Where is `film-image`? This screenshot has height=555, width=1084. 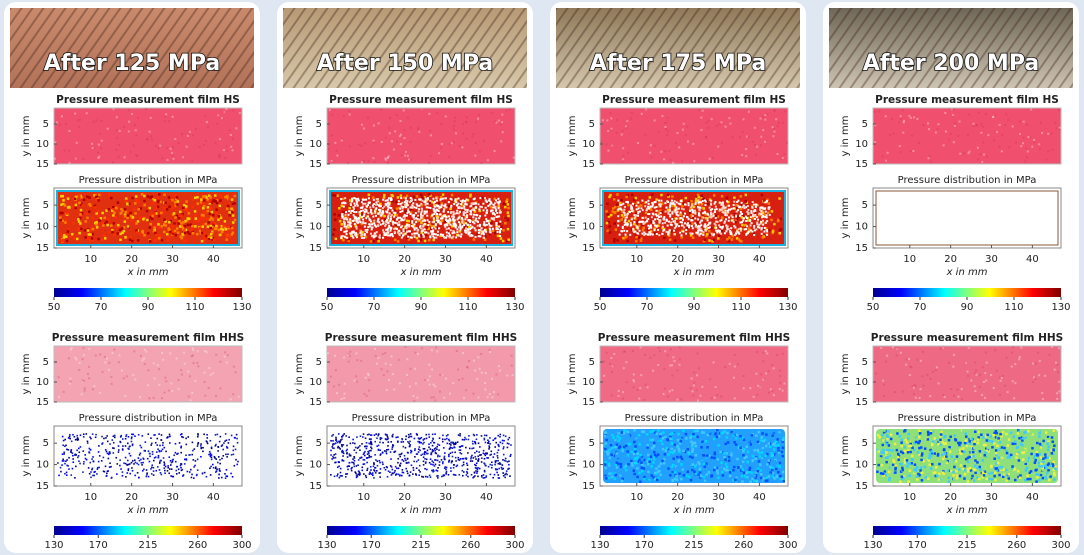 film-image is located at coordinates (148, 136).